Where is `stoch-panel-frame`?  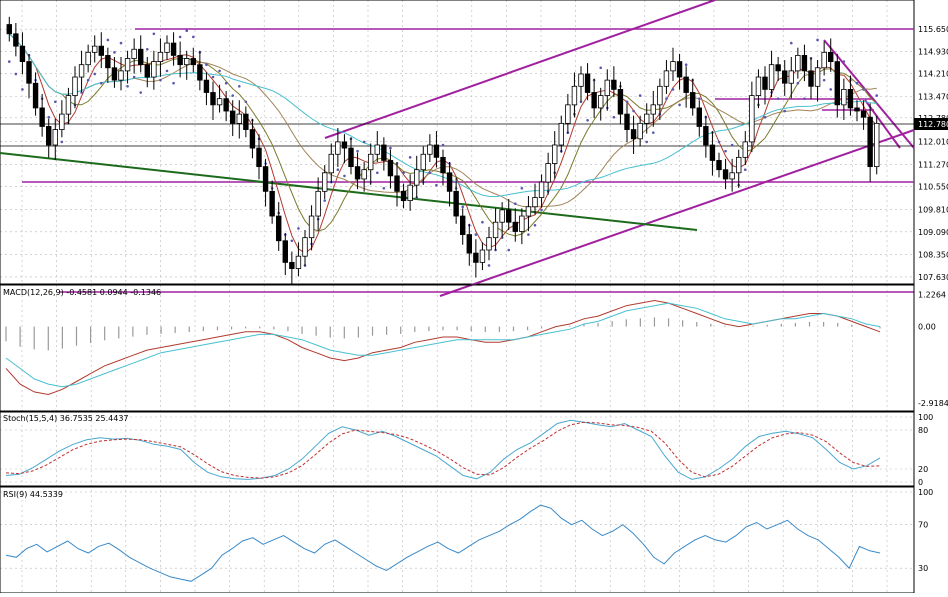 stoch-panel-frame is located at coordinates (457, 449).